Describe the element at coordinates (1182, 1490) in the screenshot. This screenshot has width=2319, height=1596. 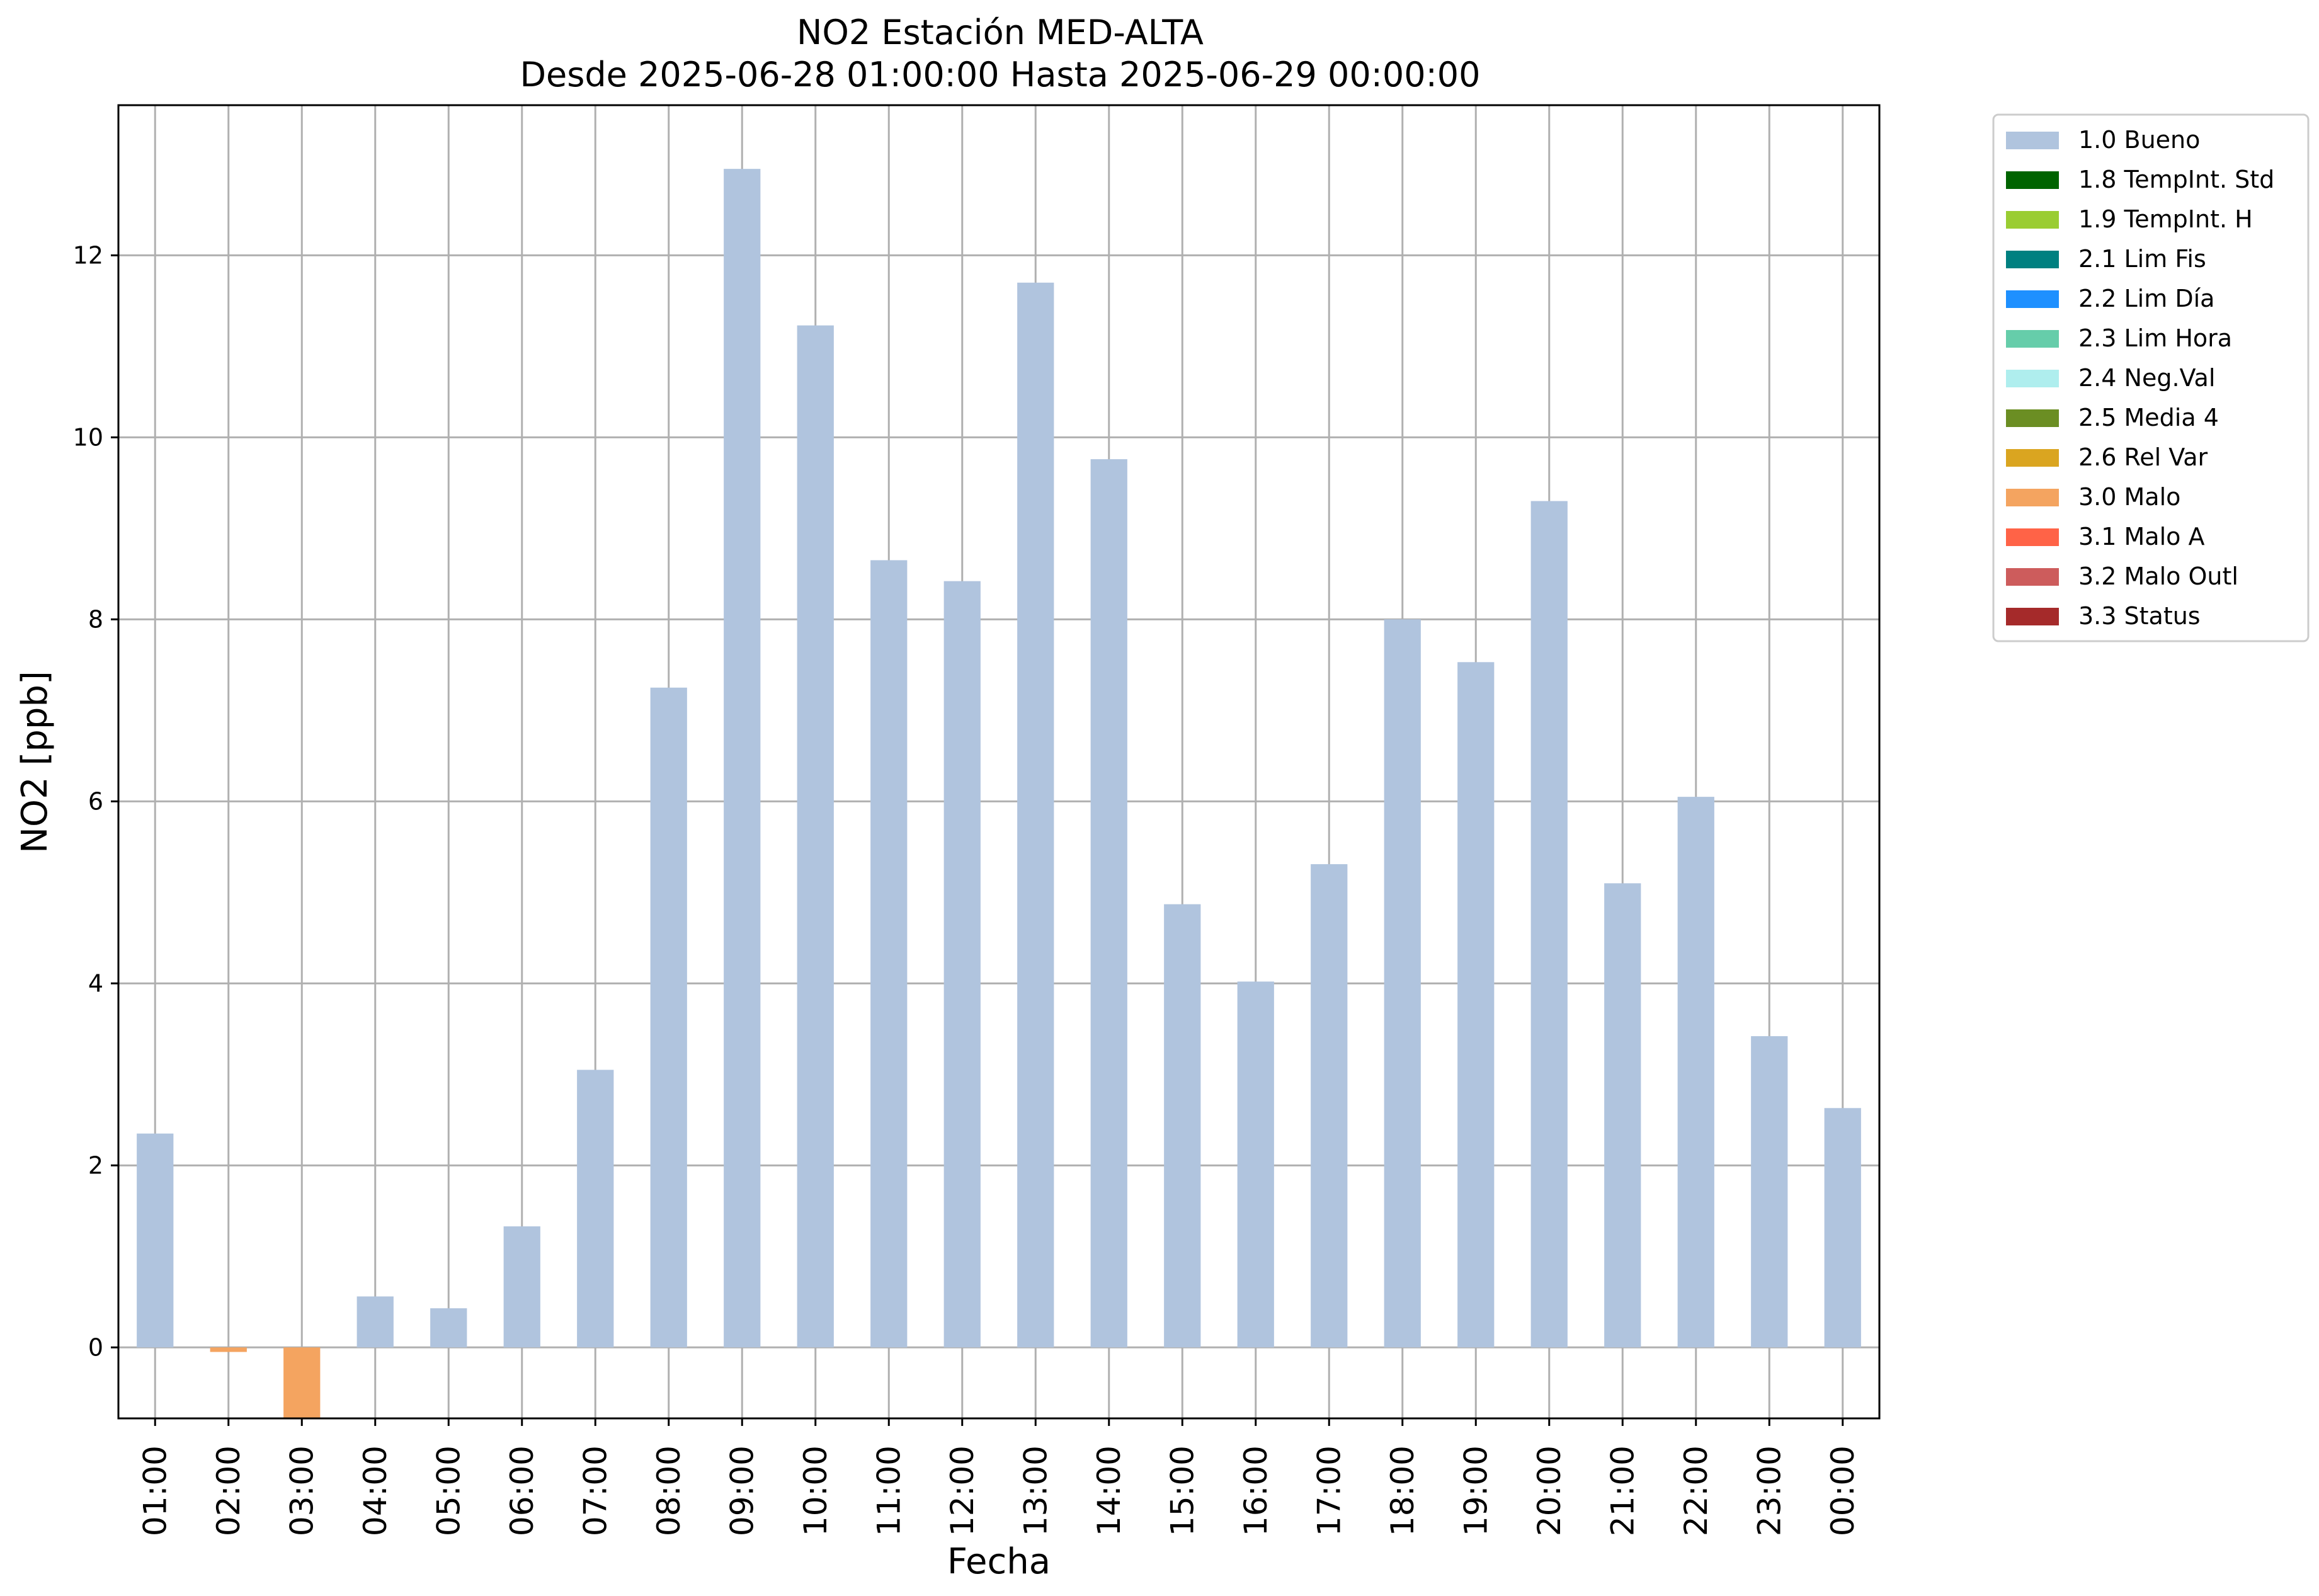
I see `x-tick-label: 15:00` at that location.